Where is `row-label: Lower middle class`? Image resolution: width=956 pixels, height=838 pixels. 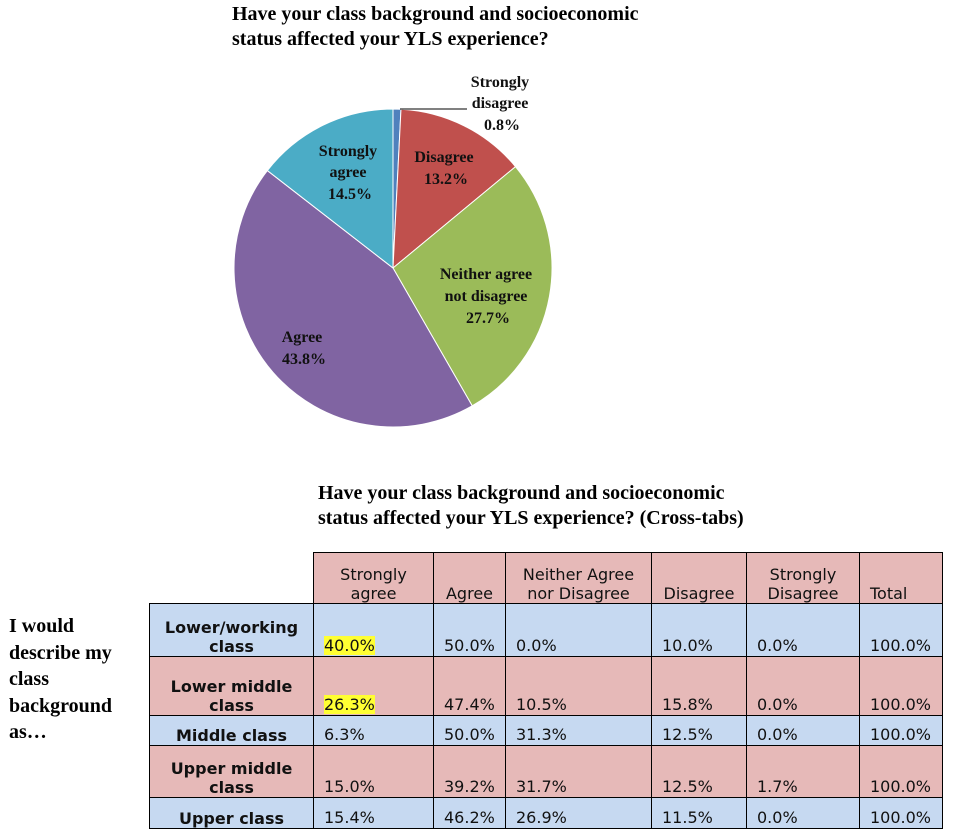
row-label: Lower middle class is located at coordinates (231, 686).